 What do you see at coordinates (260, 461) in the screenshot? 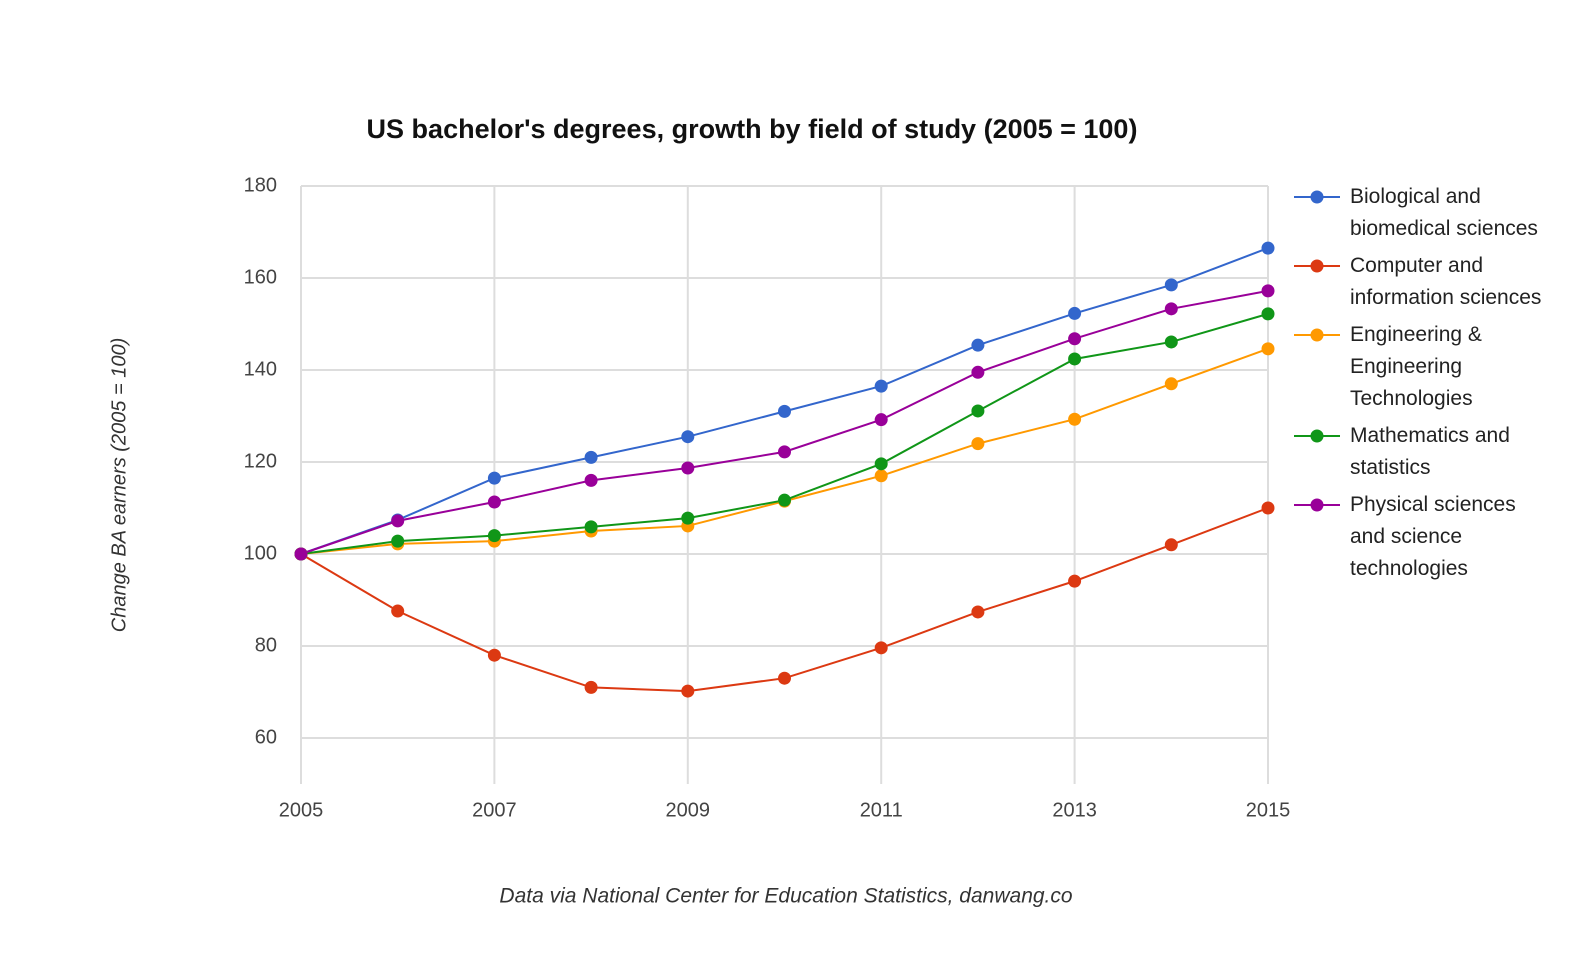
I see `y-tick-label: 120` at bounding box center [260, 461].